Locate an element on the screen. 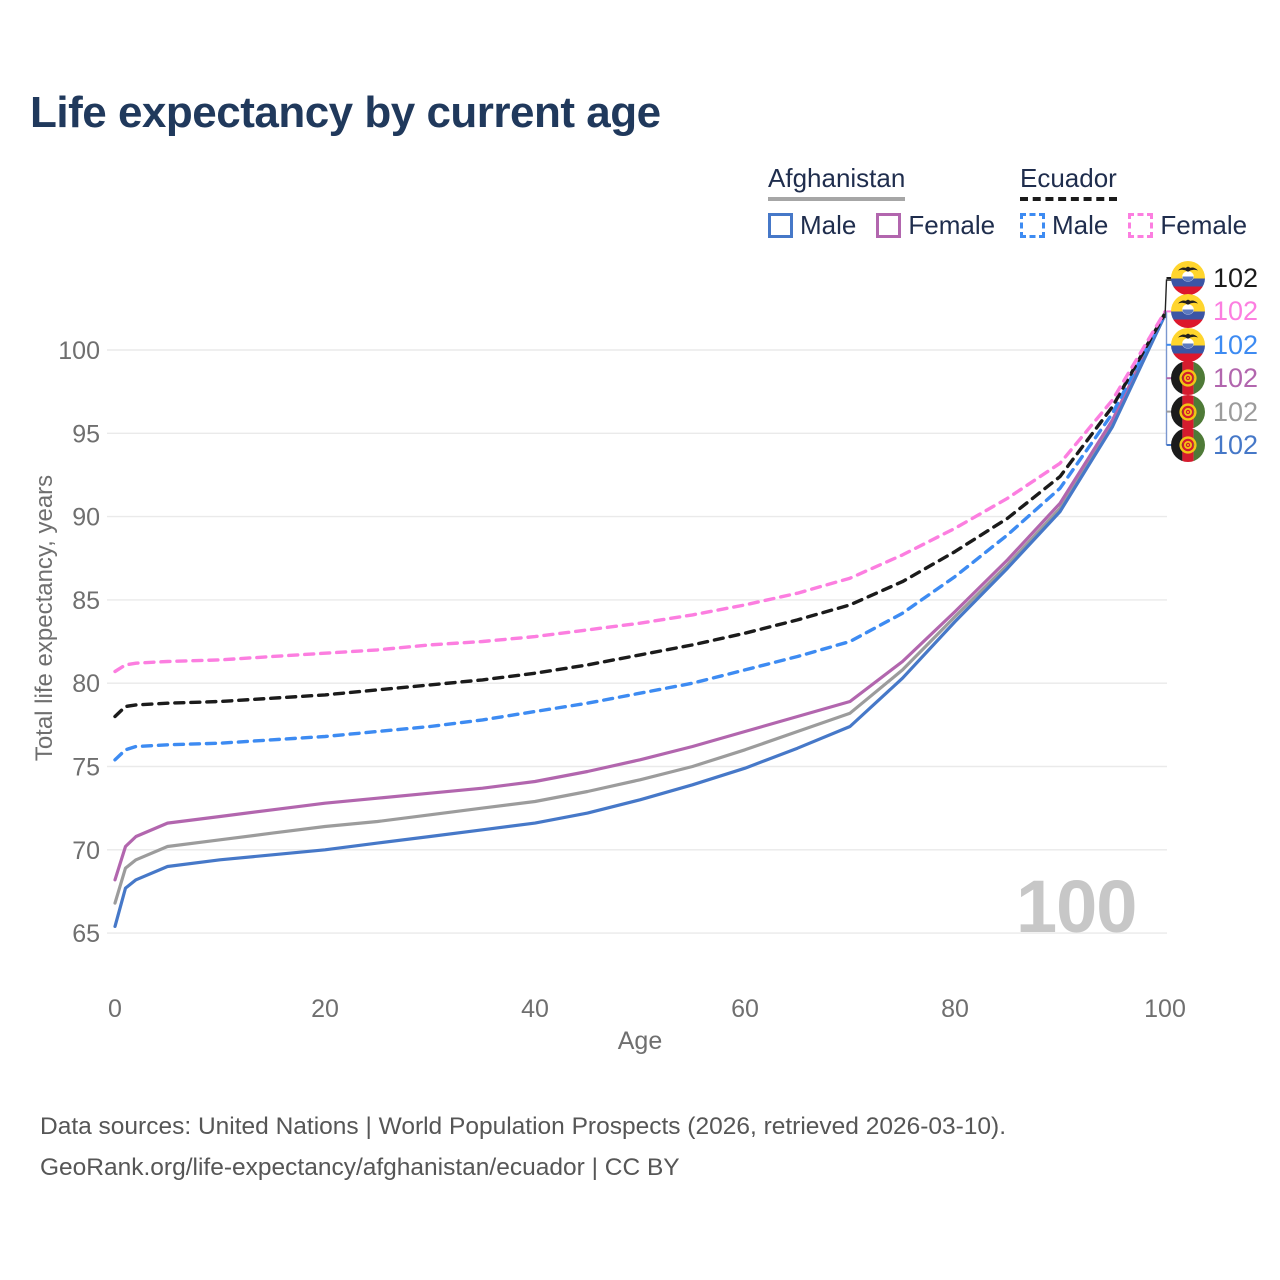 Image resolution: width=1280 pixels, height=1280 pixels. x-tick-label-100: 100 is located at coordinates (1165, 1009).